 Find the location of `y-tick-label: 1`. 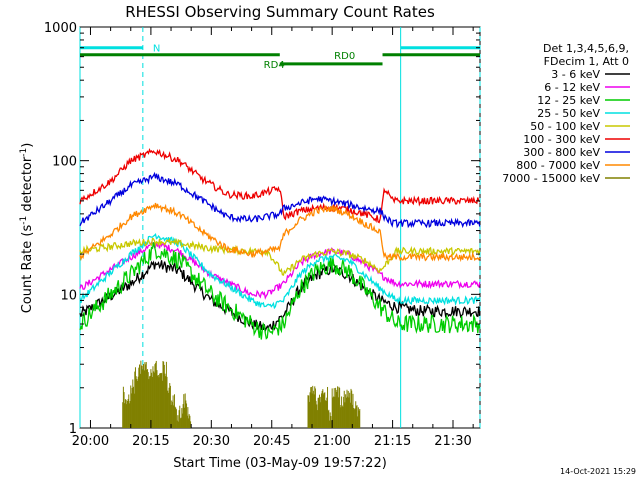

y-tick-label: 1 is located at coordinates (73, 429).